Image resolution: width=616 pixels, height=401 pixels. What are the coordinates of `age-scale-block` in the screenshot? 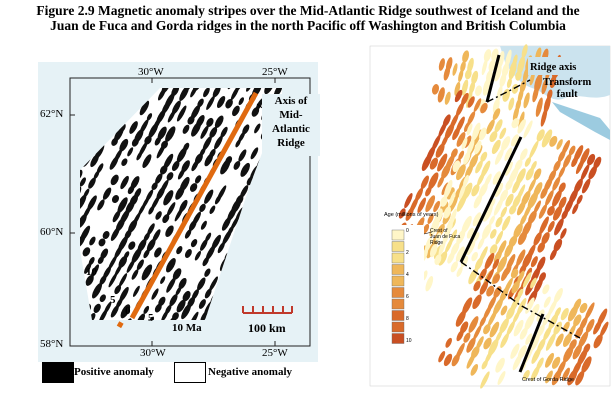 It's located at (398, 338).